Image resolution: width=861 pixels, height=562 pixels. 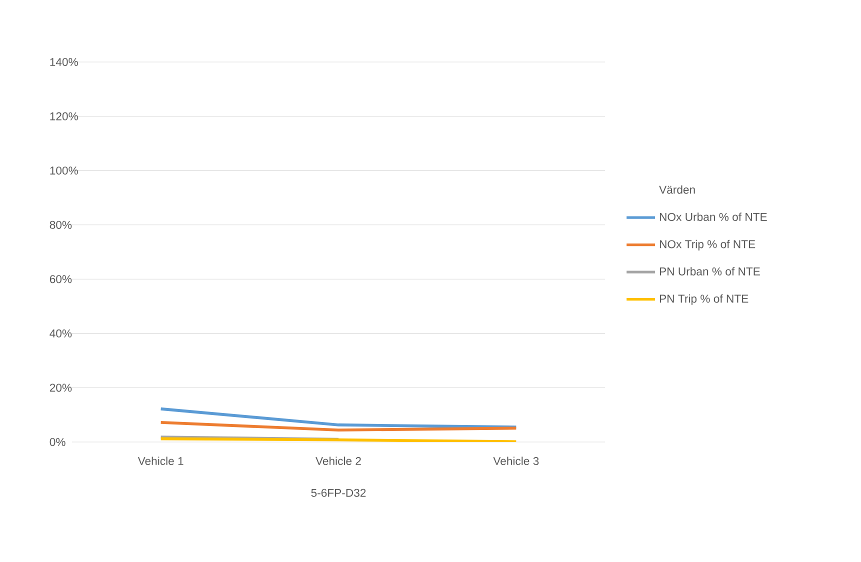 I want to click on y-tick-label: 60%, so click(x=61, y=279).